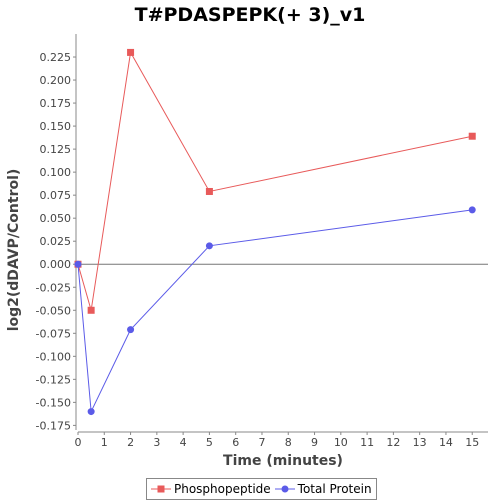  What do you see at coordinates (56, 264) in the screenshot?
I see `y-tick-label: 0.000` at bounding box center [56, 264].